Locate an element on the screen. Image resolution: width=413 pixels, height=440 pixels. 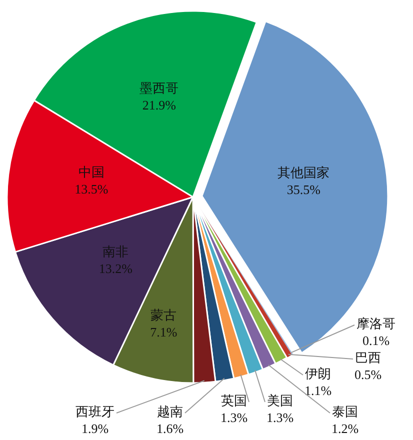
slice-label: 越南 is located at coordinates (170, 411).